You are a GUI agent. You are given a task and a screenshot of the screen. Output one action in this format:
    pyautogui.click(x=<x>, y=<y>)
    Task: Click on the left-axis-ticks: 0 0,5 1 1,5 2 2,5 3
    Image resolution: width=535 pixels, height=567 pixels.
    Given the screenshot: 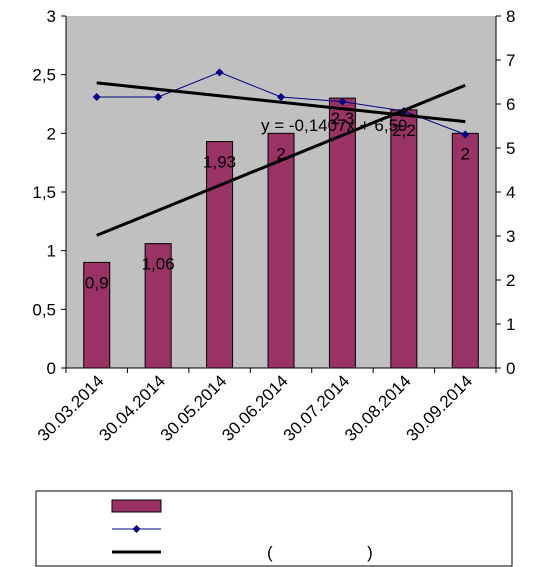 What is the action you would take?
    pyautogui.click(x=49, y=192)
    